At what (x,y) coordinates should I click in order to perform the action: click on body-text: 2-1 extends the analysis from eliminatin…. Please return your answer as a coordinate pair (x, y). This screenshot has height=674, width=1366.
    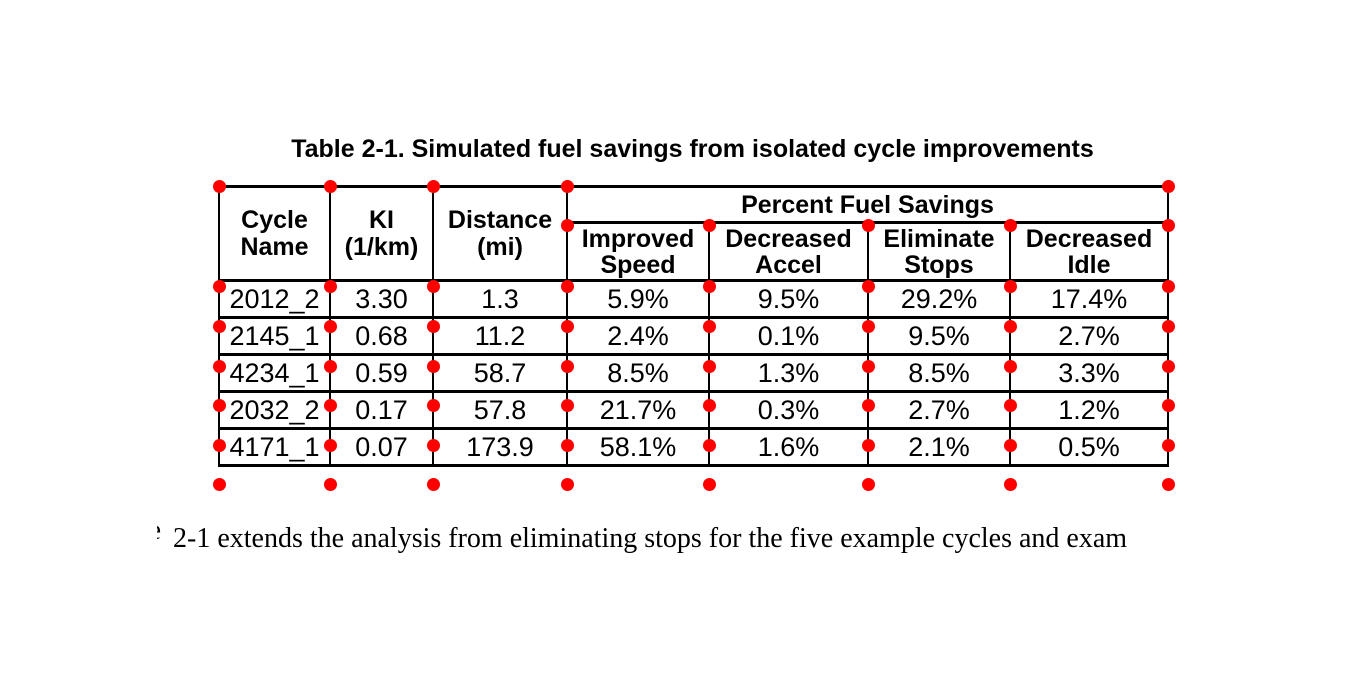
    Looking at the image, I should click on (650, 538).